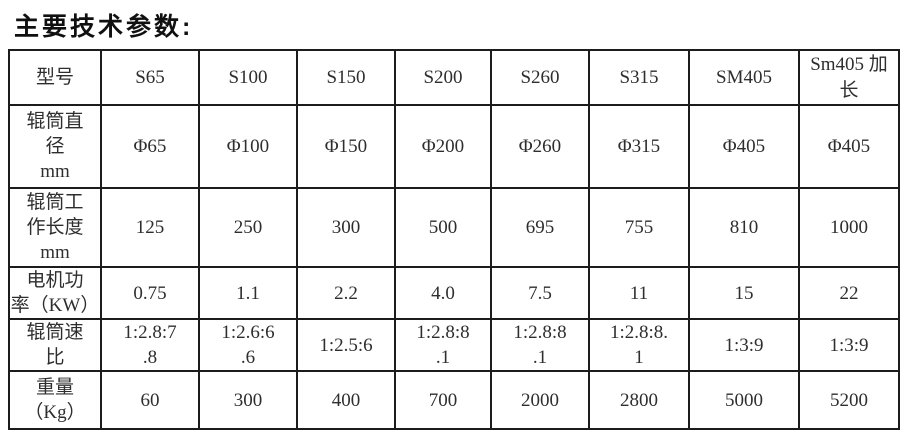 This screenshot has height=431, width=900. I want to click on value-cell: 4.0, so click(443, 293).